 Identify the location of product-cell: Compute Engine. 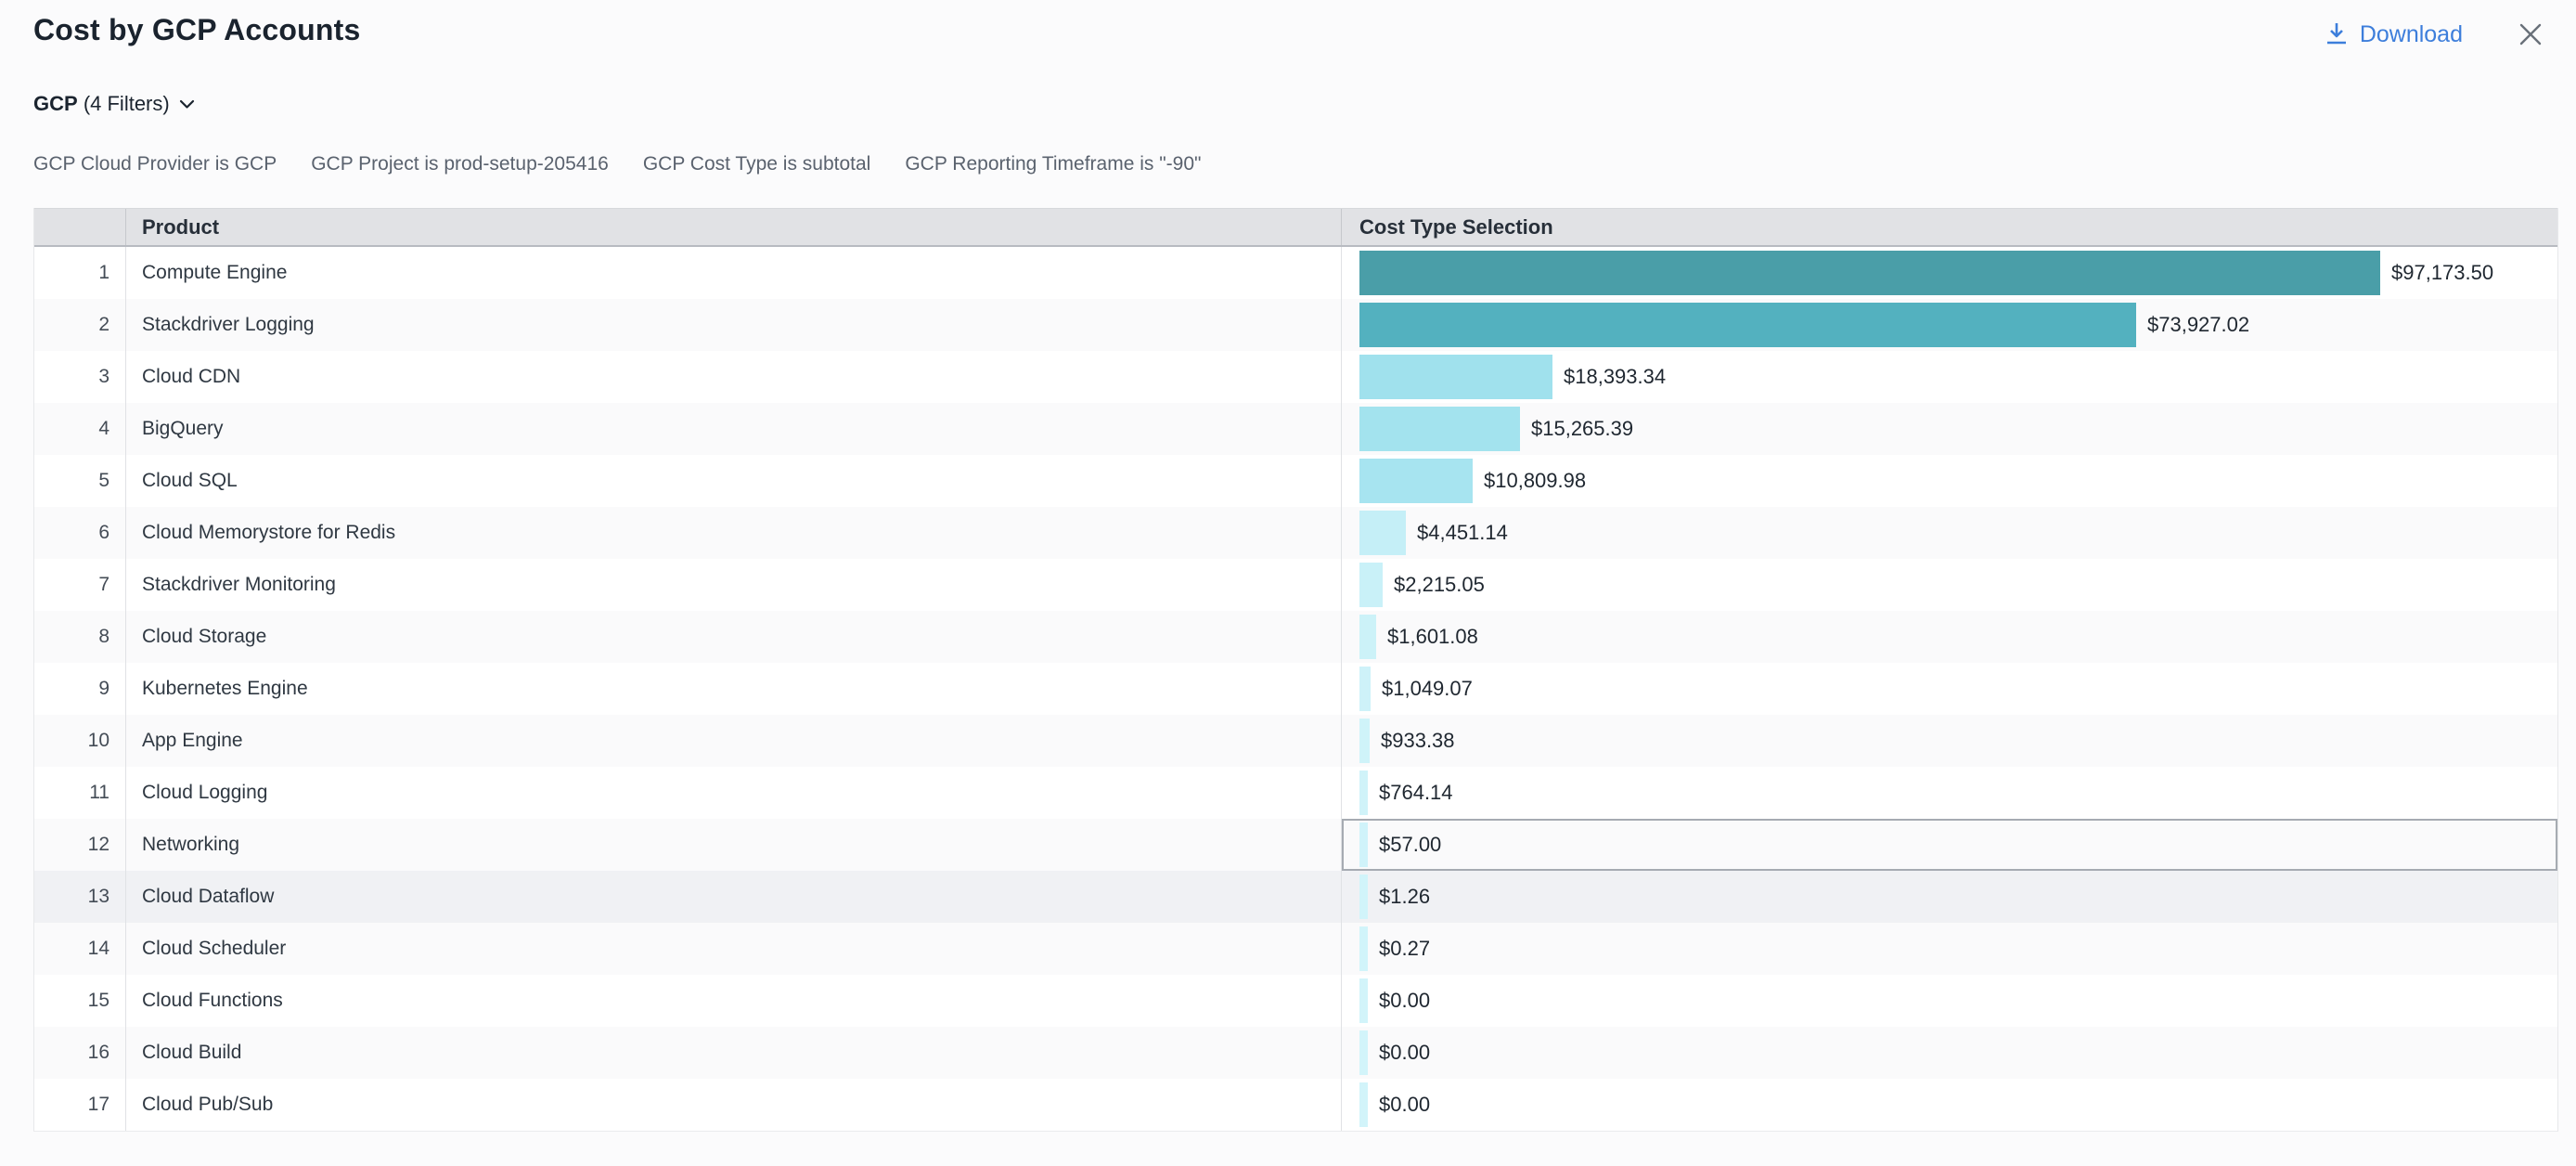
(734, 273).